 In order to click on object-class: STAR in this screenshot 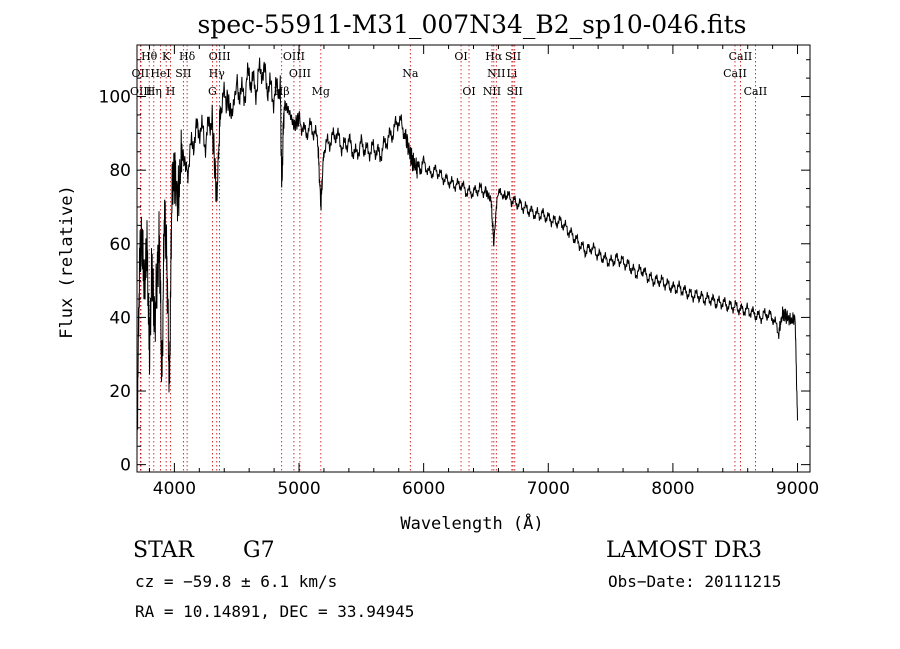, I will do `click(163, 550)`.